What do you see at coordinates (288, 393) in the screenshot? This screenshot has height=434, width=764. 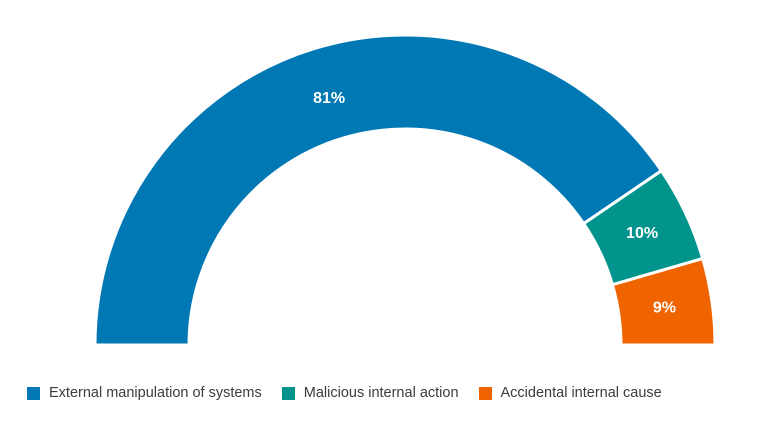 I see `legend-swatch-malicious` at bounding box center [288, 393].